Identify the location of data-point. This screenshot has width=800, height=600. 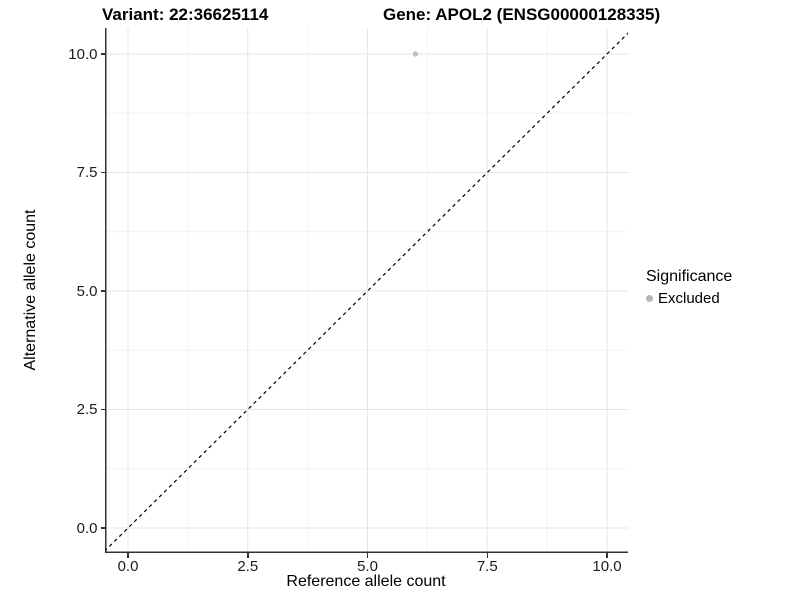
(415, 54).